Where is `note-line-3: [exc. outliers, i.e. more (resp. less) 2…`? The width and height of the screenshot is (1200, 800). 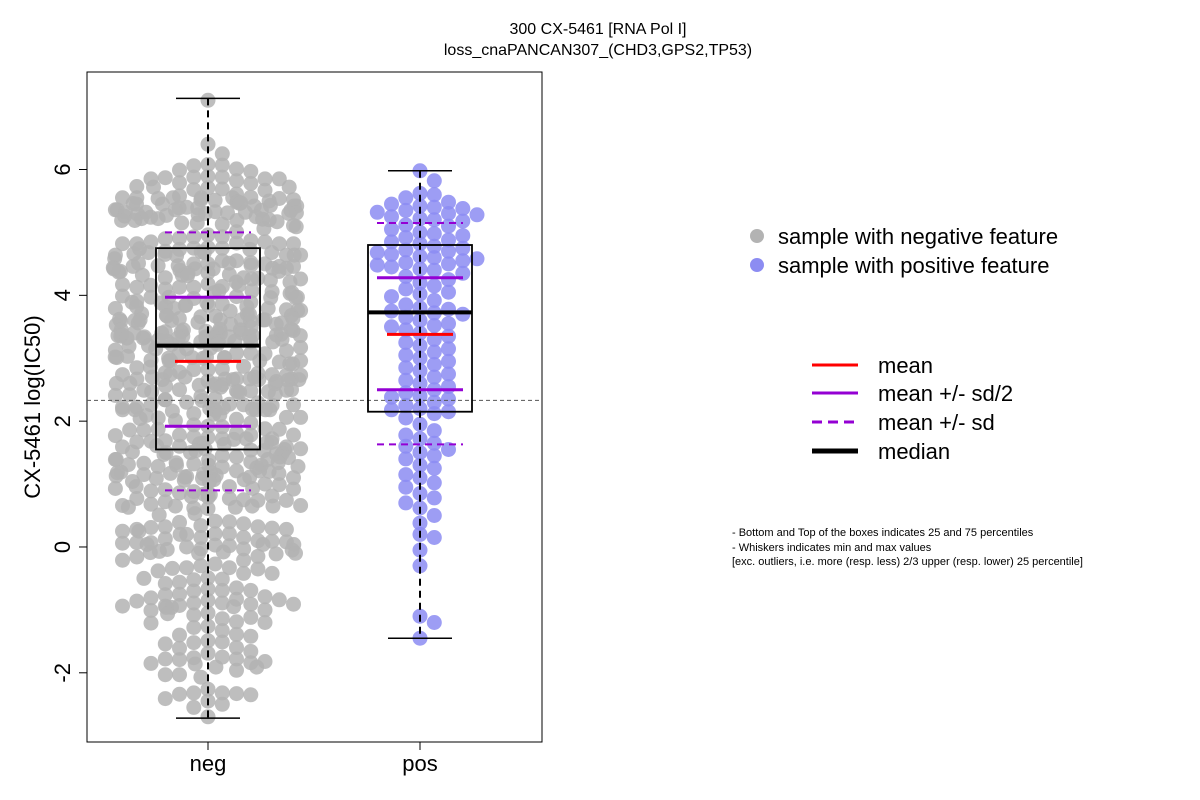 note-line-3: [exc. outliers, i.e. more (resp. less) 2… is located at coordinates (907, 562).